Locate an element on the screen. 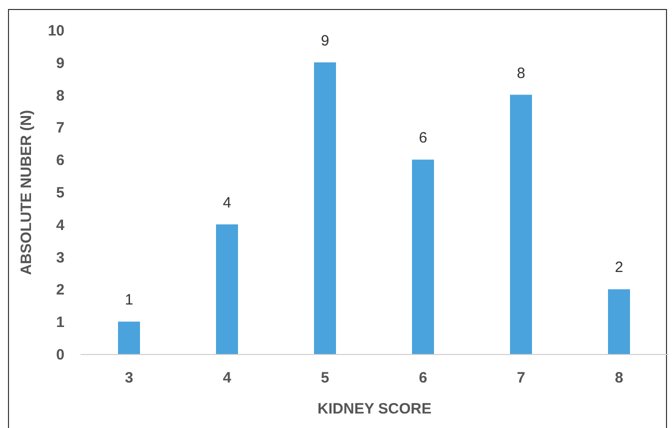 The width and height of the screenshot is (672, 428). data-label: 1 is located at coordinates (129, 300).